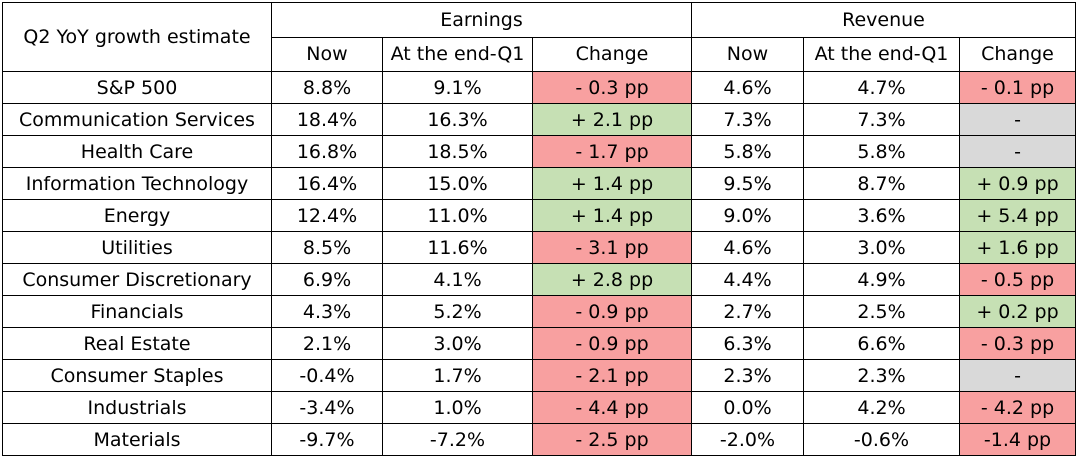  Describe the element at coordinates (137, 215) in the screenshot. I see `sector-name-cell: Energy` at that location.